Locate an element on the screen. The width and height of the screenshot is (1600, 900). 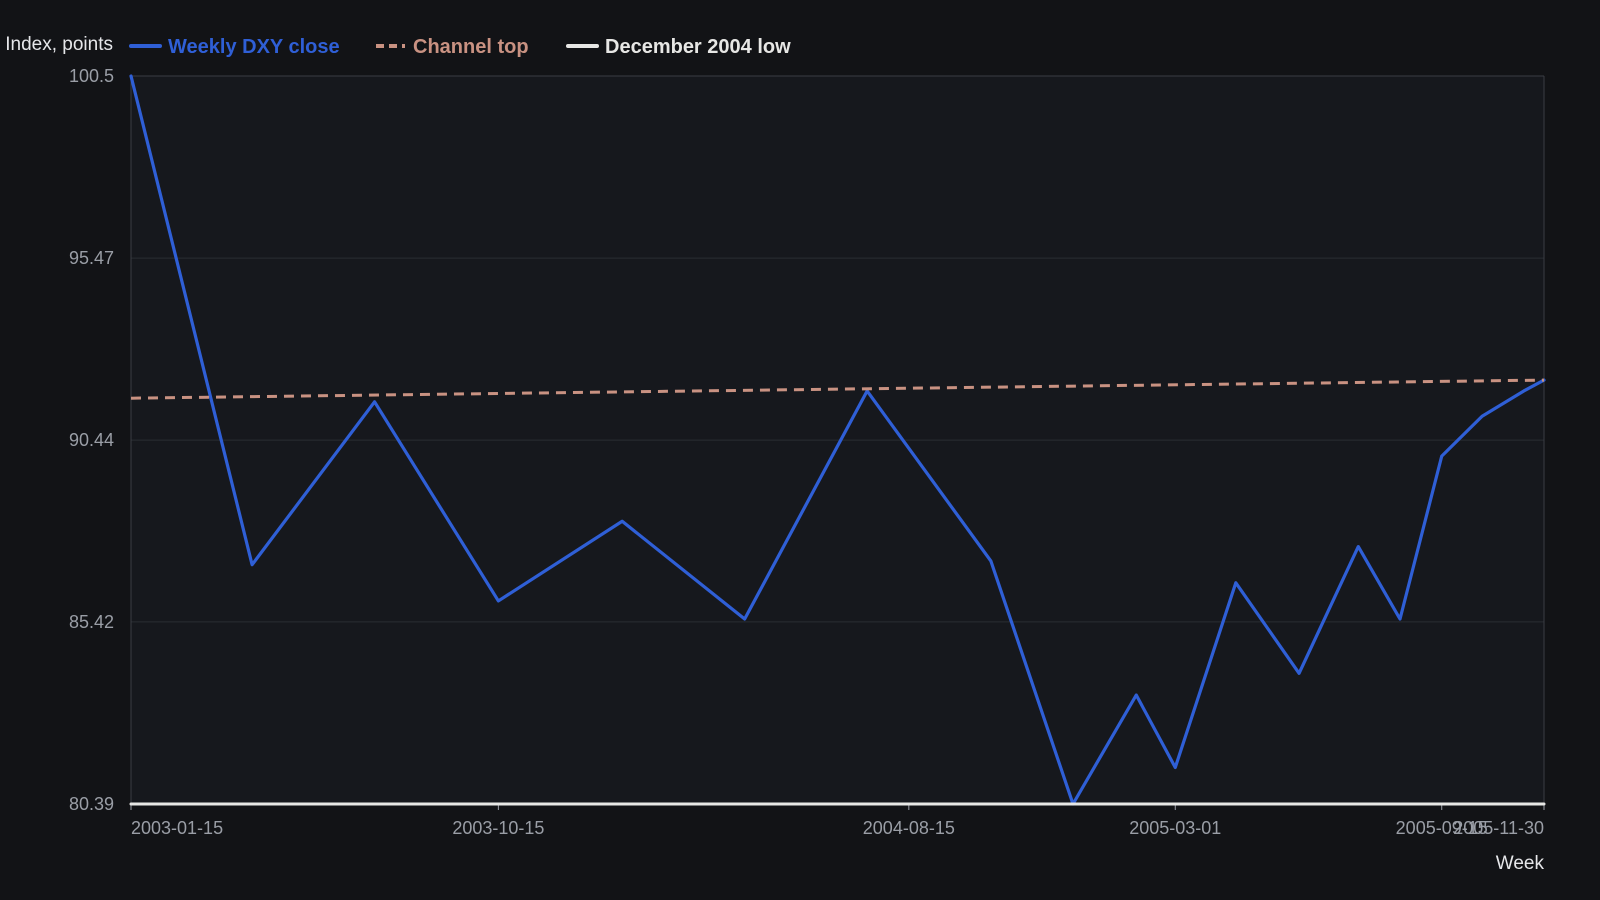
x-tick-label: 2005-09-15 is located at coordinates (1442, 828).